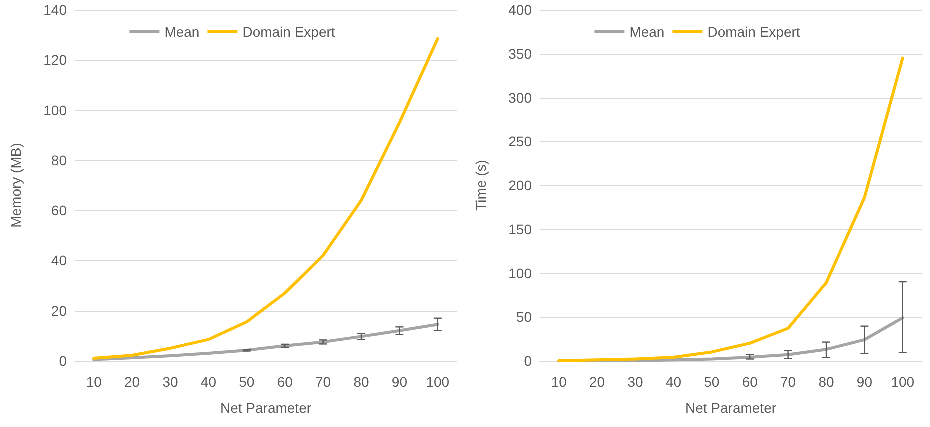  Describe the element at coordinates (520, 186) in the screenshot. I see `y-tick-label: 200` at that location.